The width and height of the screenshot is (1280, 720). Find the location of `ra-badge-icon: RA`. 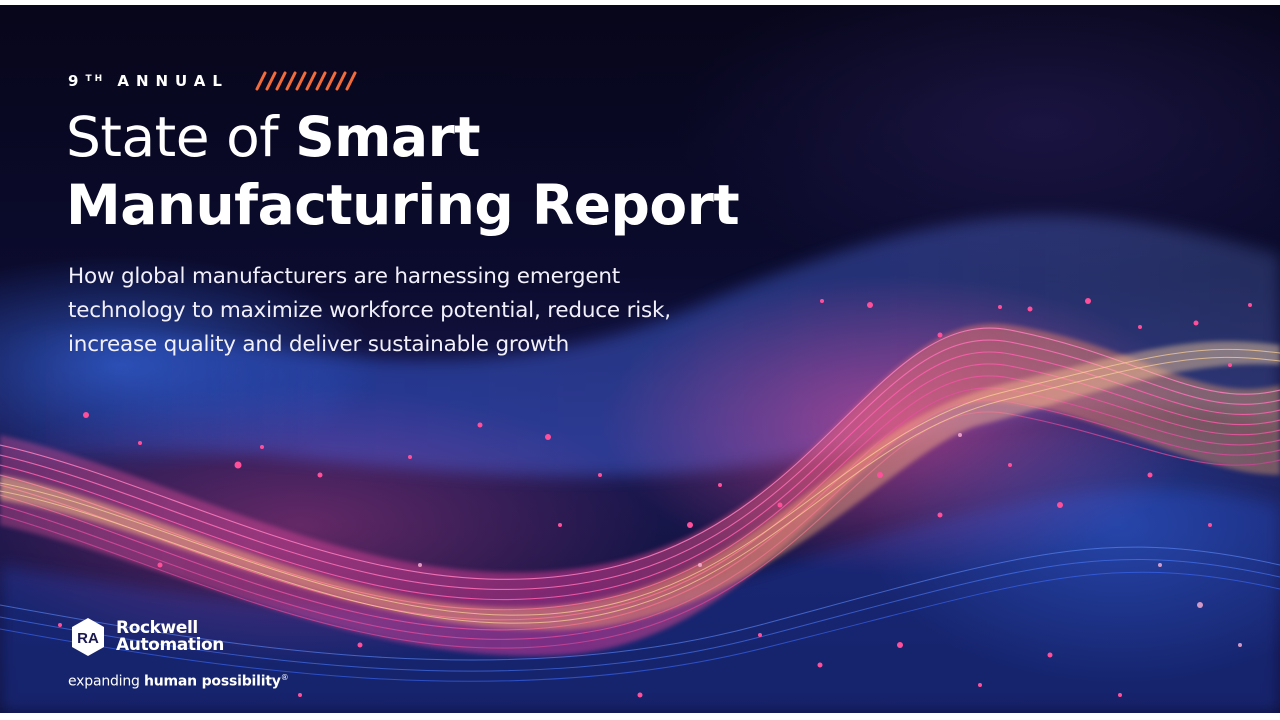

ra-badge-icon: RA is located at coordinates (88, 637).